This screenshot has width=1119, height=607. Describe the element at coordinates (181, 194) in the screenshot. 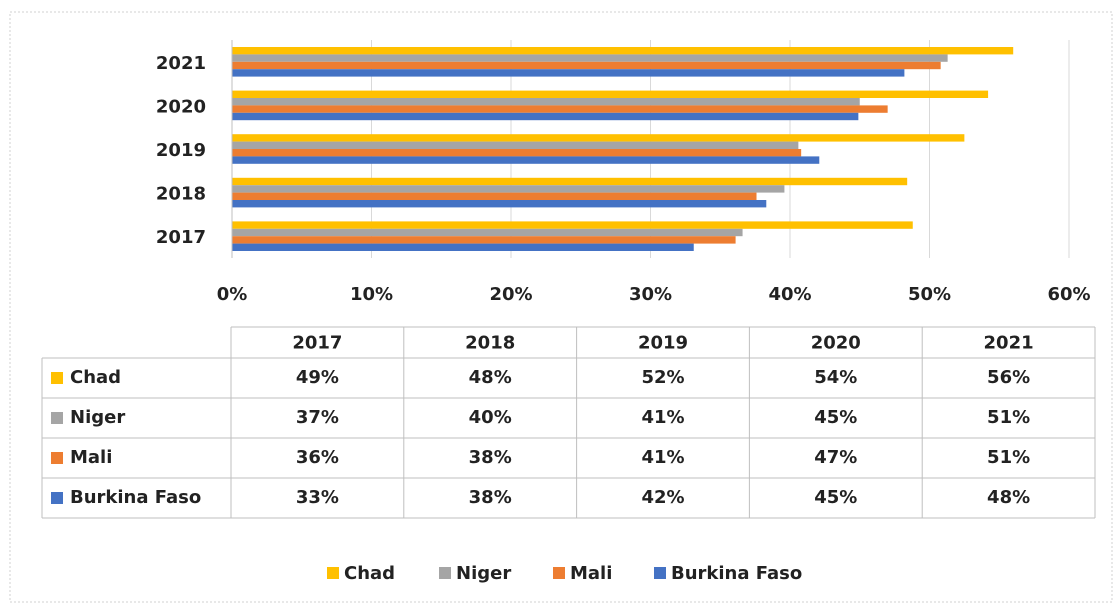

I see `y-tick-label: 2018` at that location.